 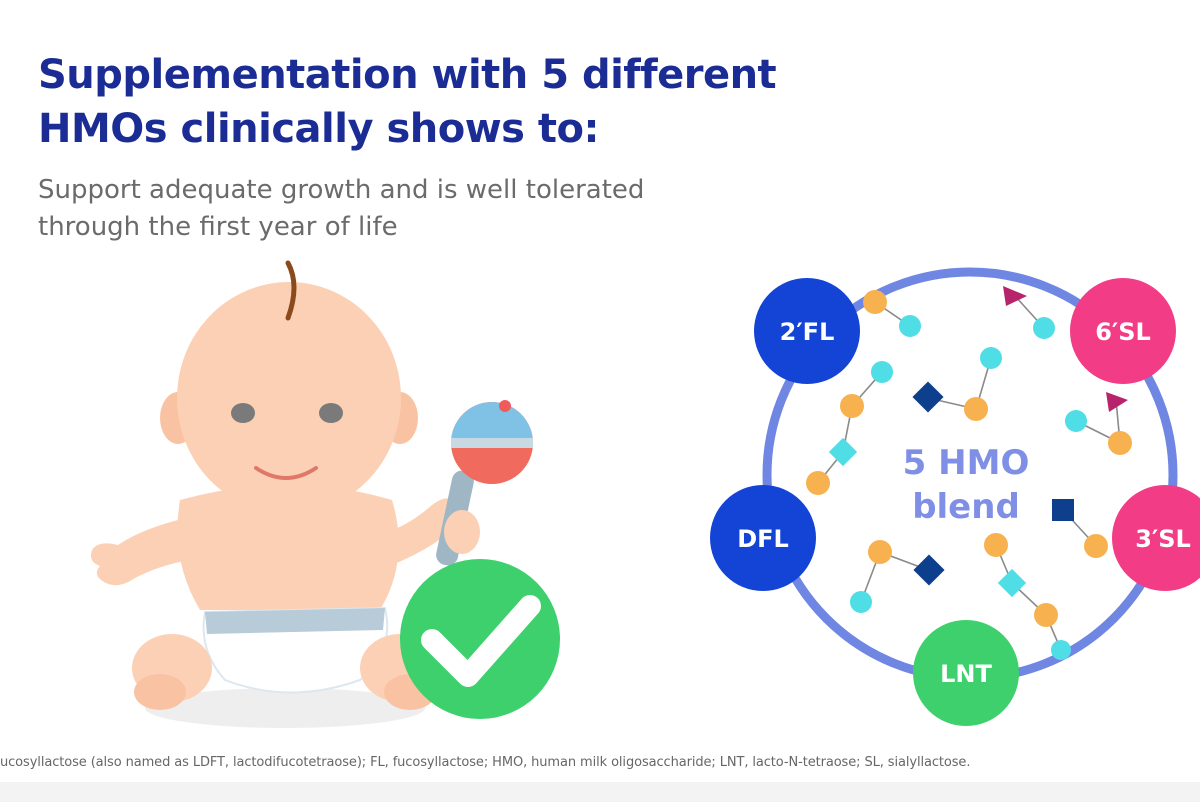 I want to click on baby-hair-curl, so click(x=291, y=290).